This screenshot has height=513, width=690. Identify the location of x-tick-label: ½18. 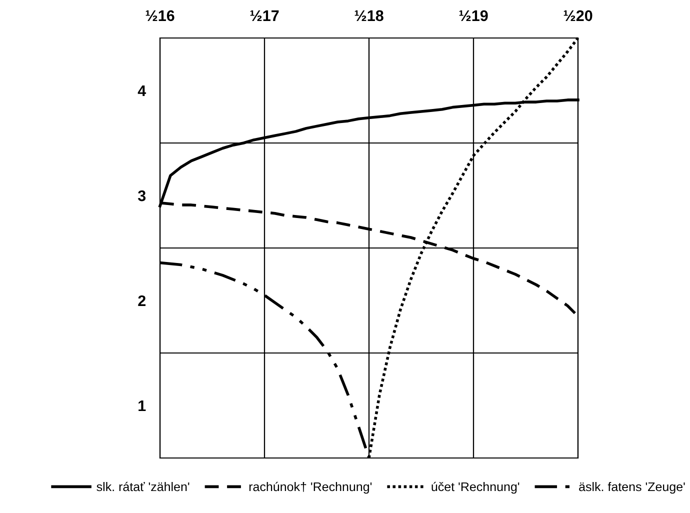
(369, 16).